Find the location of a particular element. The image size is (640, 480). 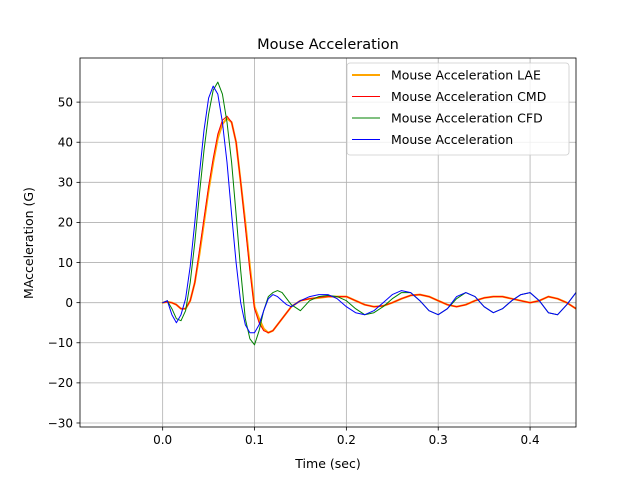

legend-label-2: Mouse Acceleration CFD is located at coordinates (467, 118).